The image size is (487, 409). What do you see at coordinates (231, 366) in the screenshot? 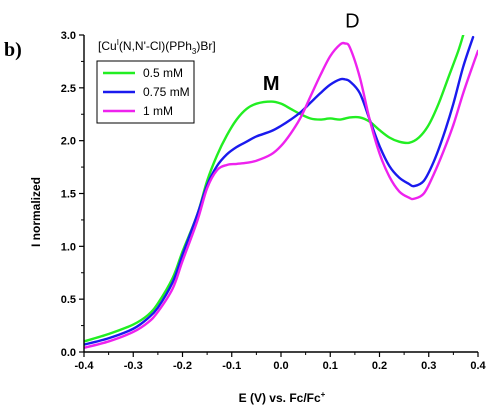
I see `x-tick-label: -0.1` at bounding box center [231, 366].